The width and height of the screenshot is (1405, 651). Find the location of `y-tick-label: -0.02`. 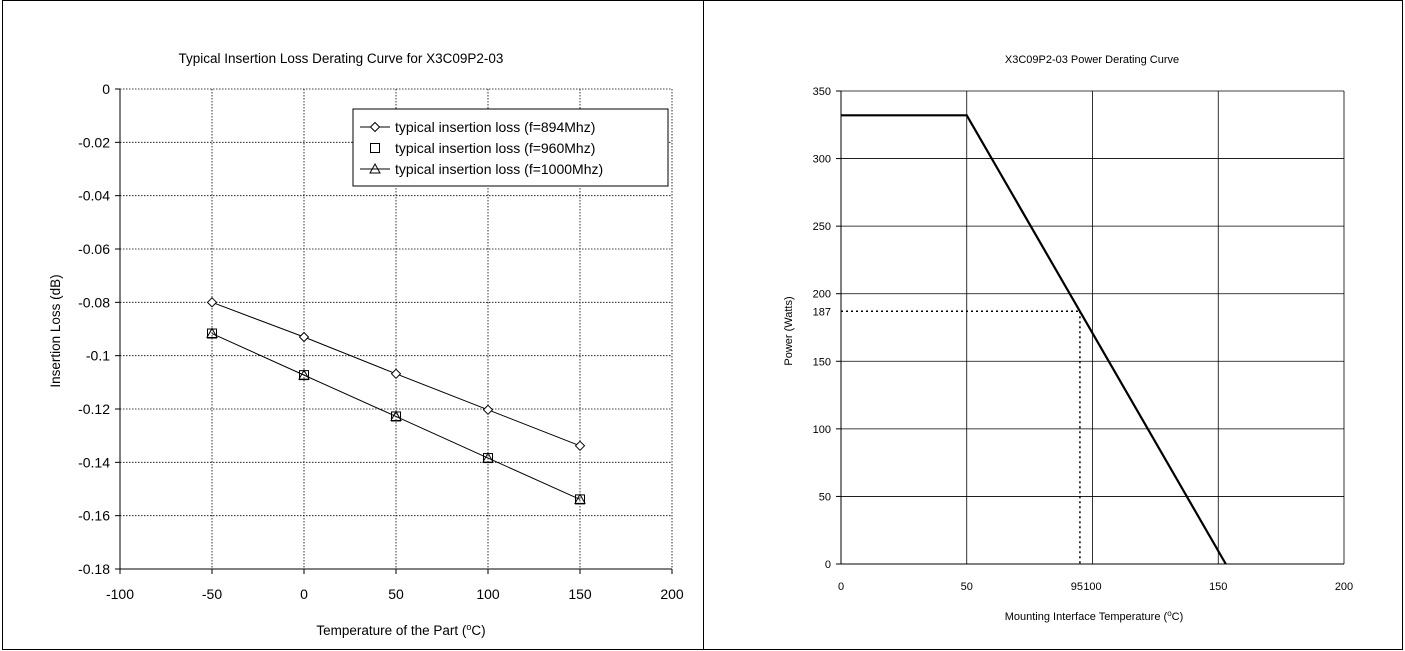

y-tick-label: -0.02 is located at coordinates (94, 142).